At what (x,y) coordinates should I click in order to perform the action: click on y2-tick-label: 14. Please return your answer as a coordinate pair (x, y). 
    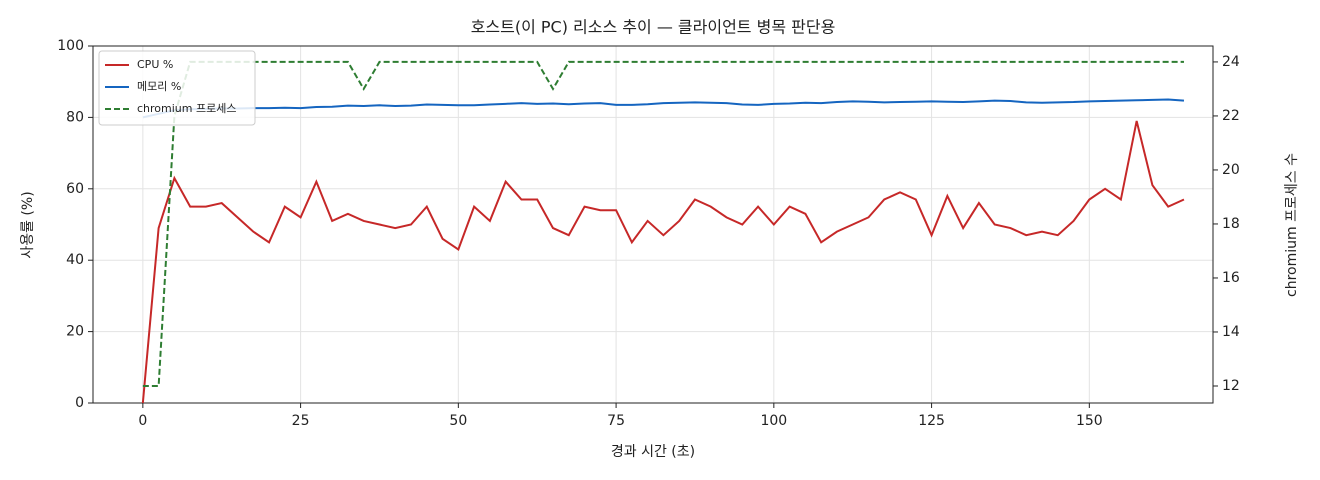
    Looking at the image, I should click on (1231, 332).